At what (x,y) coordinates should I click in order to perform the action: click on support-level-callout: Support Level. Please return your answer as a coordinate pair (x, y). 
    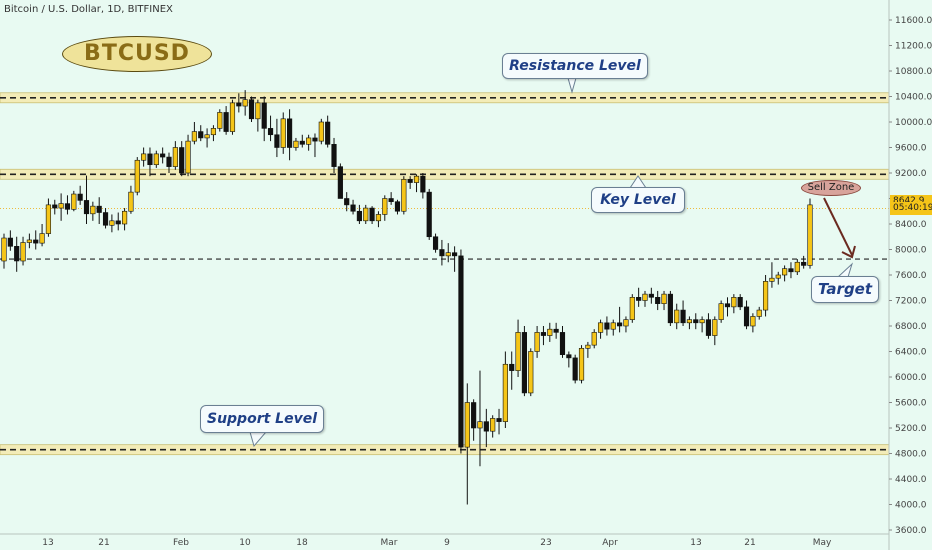
    Looking at the image, I should click on (262, 419).